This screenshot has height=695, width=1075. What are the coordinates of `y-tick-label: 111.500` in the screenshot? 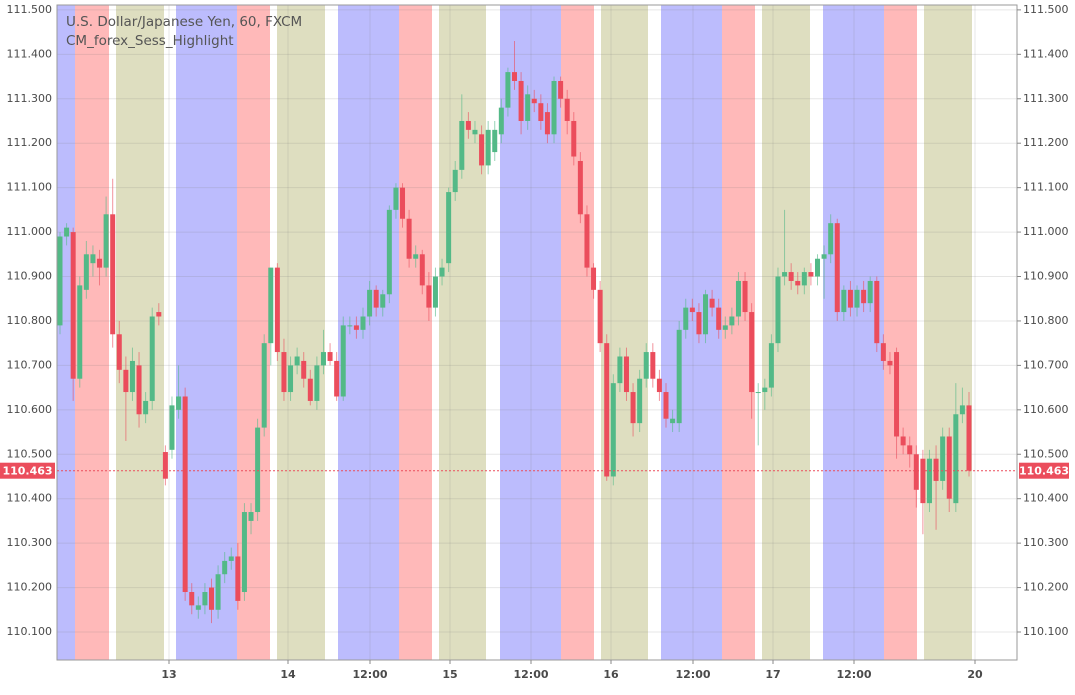 It's located at (1046, 9).